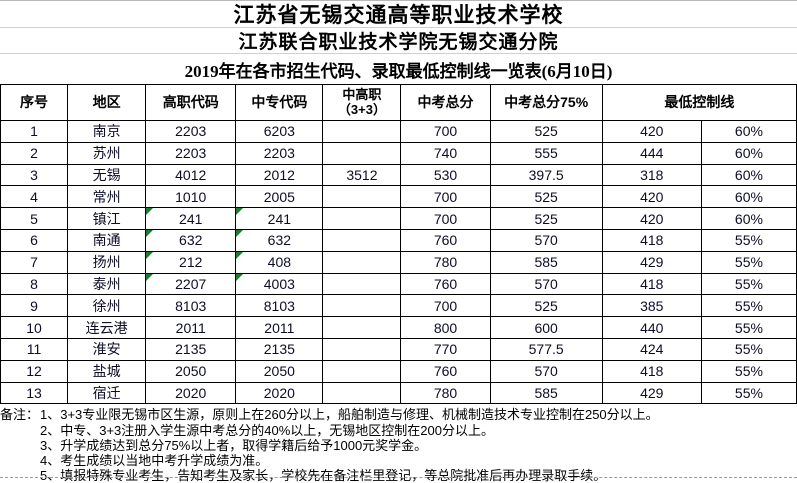 The width and height of the screenshot is (797, 483). What do you see at coordinates (651, 327) in the screenshot?
I see `cell-min-line-score: 440` at bounding box center [651, 327].